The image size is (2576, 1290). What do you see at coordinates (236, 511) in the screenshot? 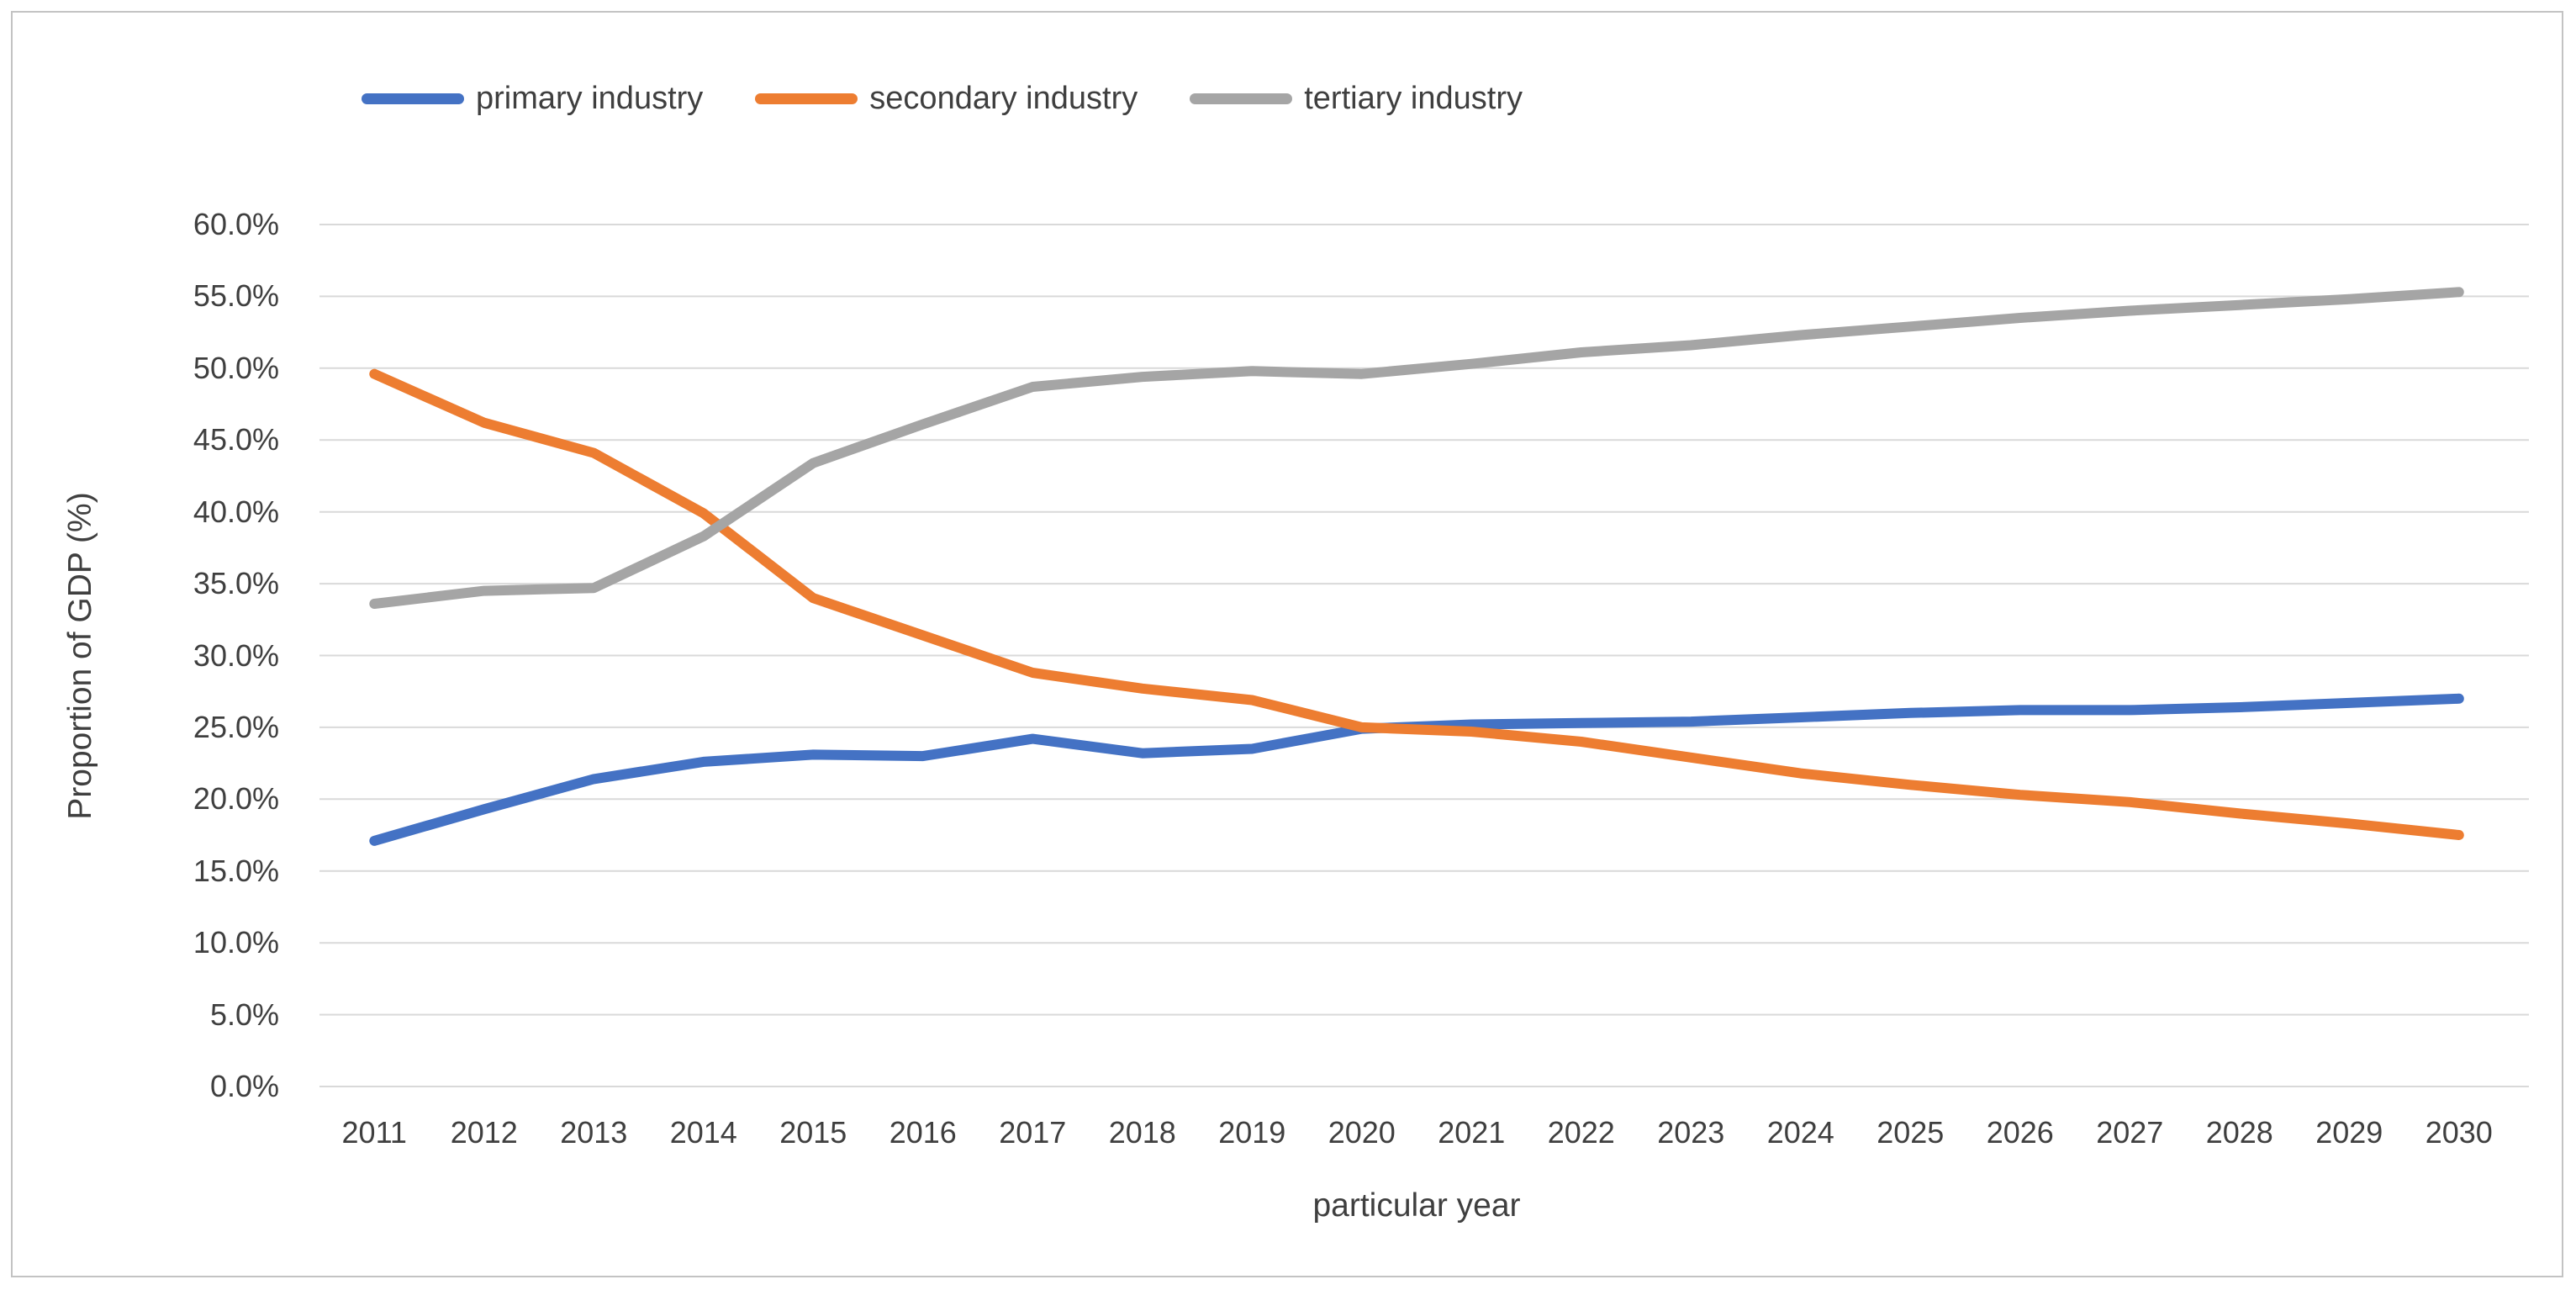
I see `y-tick-label: 40.0%` at bounding box center [236, 511].